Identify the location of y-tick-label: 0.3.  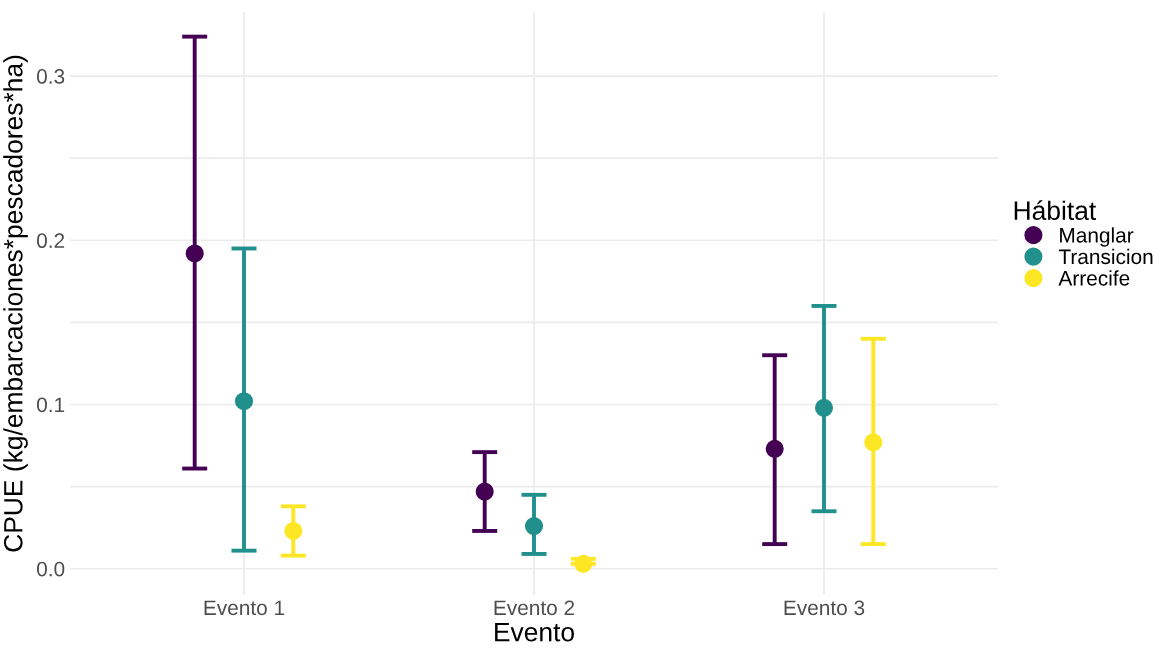
(50, 76).